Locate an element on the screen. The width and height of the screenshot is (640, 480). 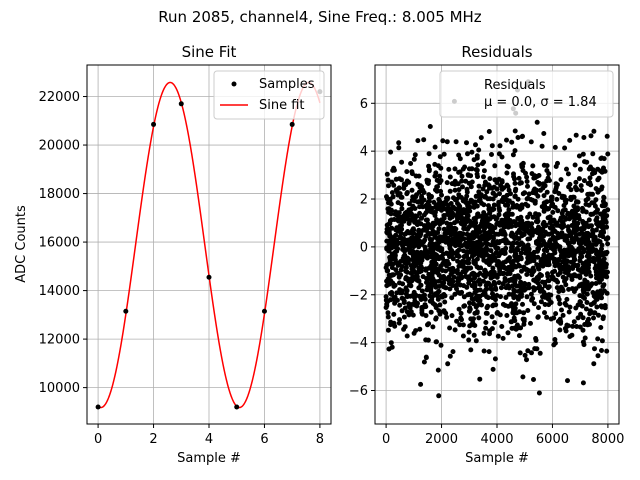
legend-residuals-label: Residuals is located at coordinates (515, 85).